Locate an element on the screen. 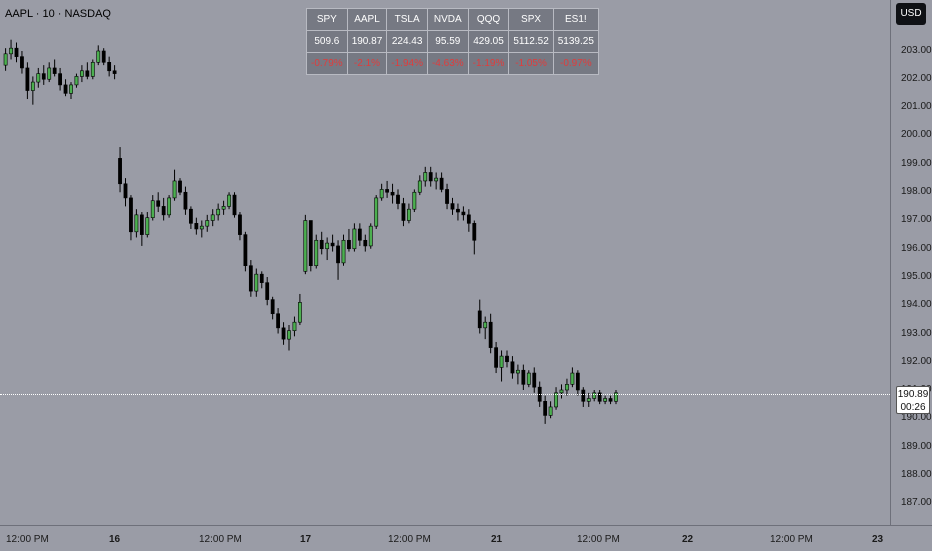  price-tick-label: 194.00 is located at coordinates (916, 304).